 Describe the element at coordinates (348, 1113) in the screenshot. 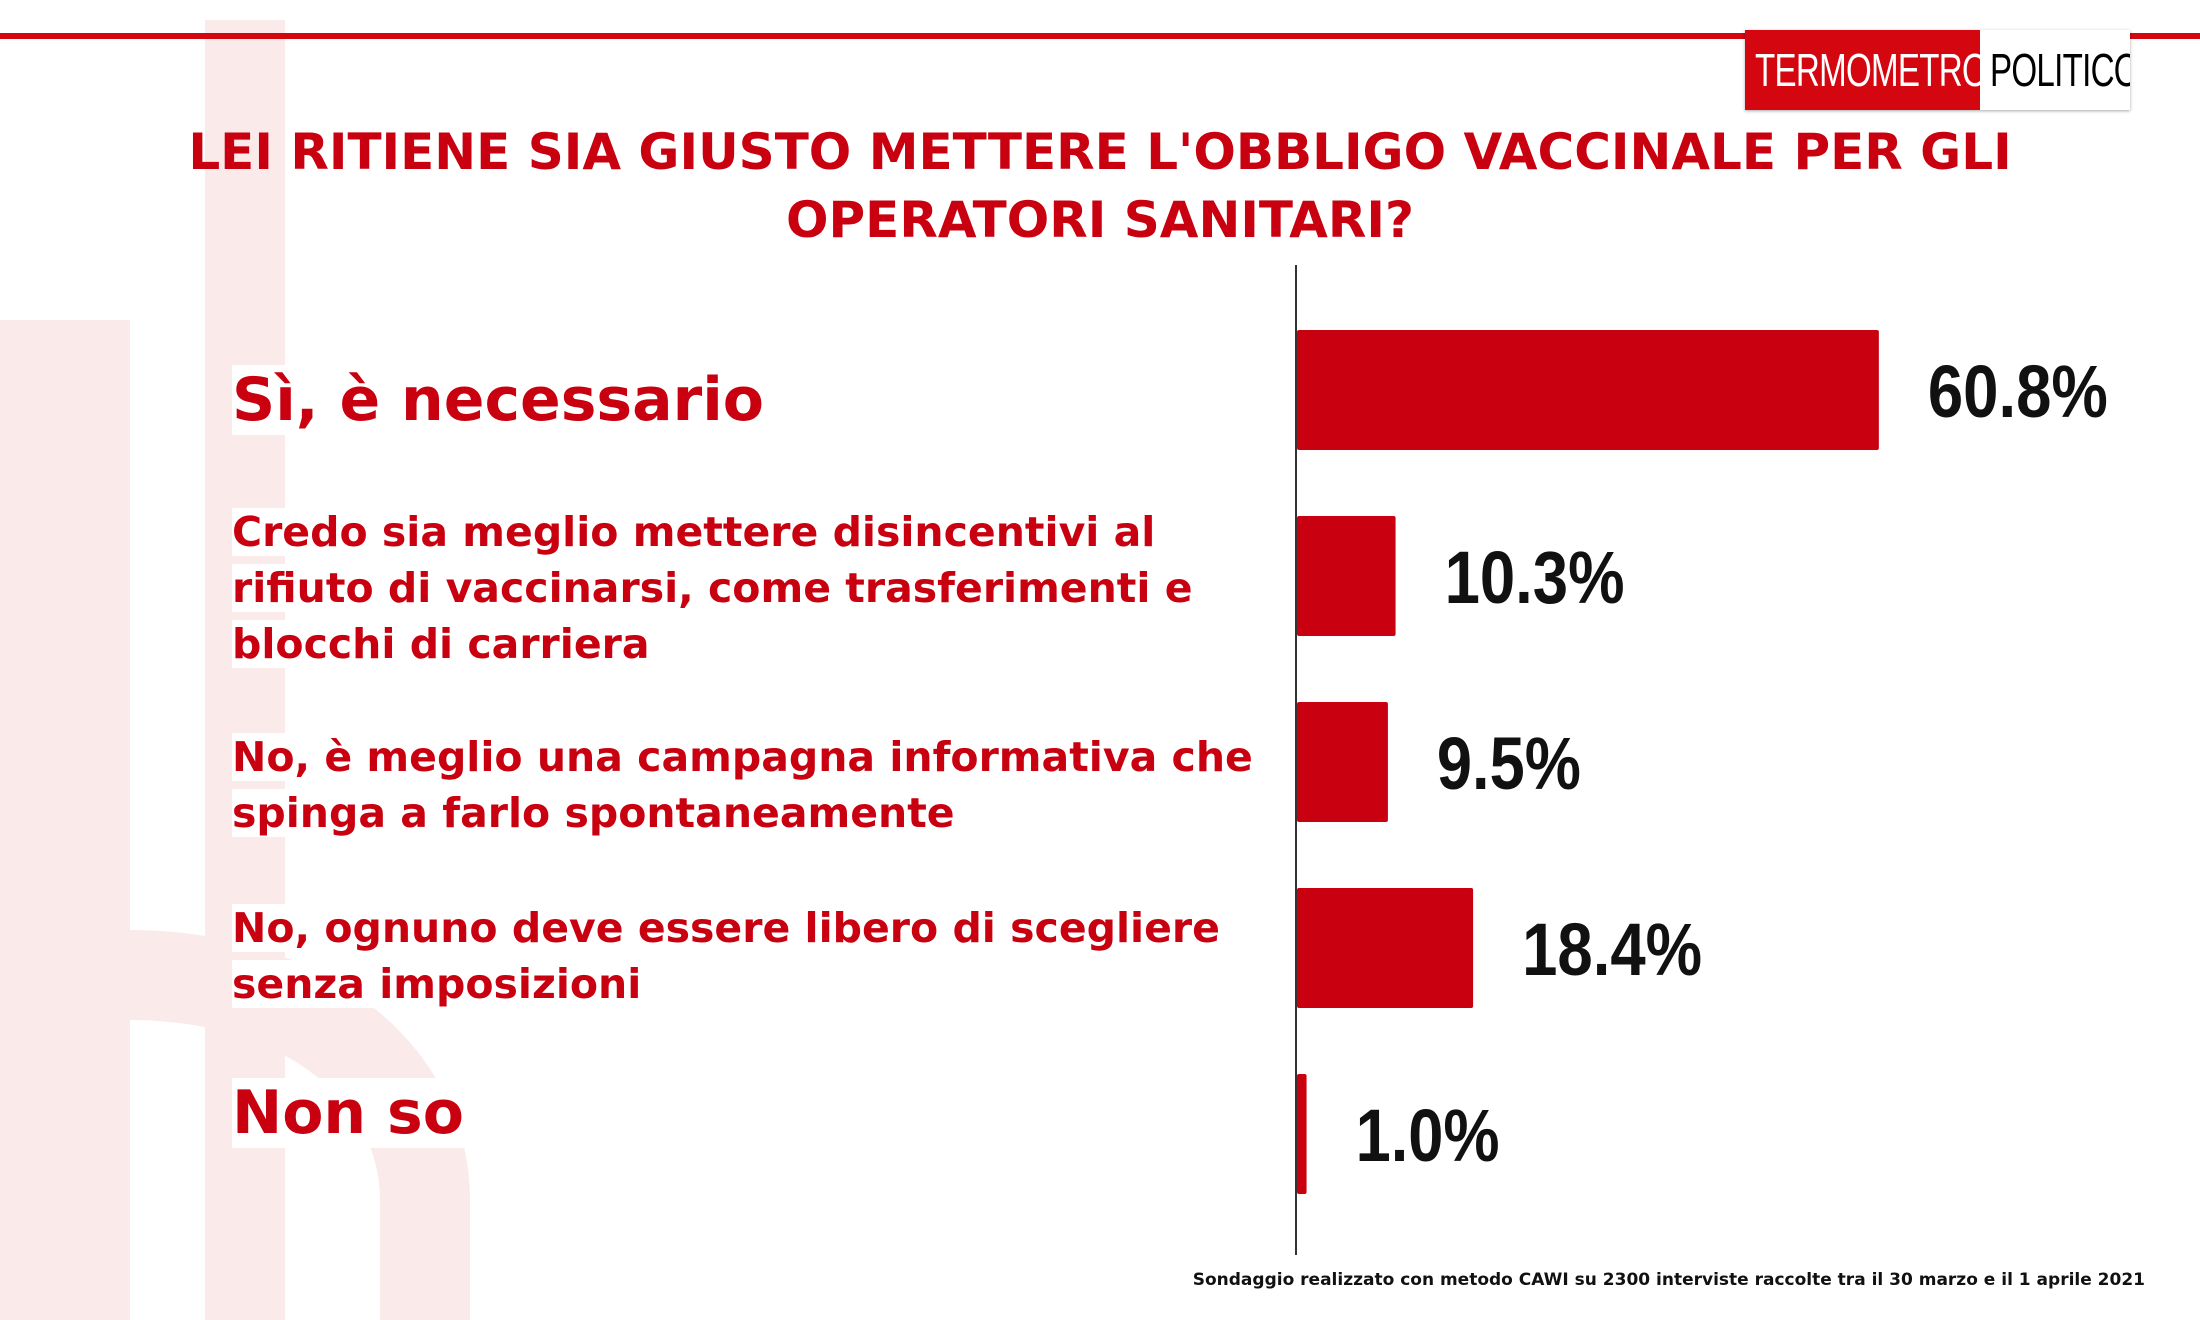

I see `category-label-5: Non so` at that location.